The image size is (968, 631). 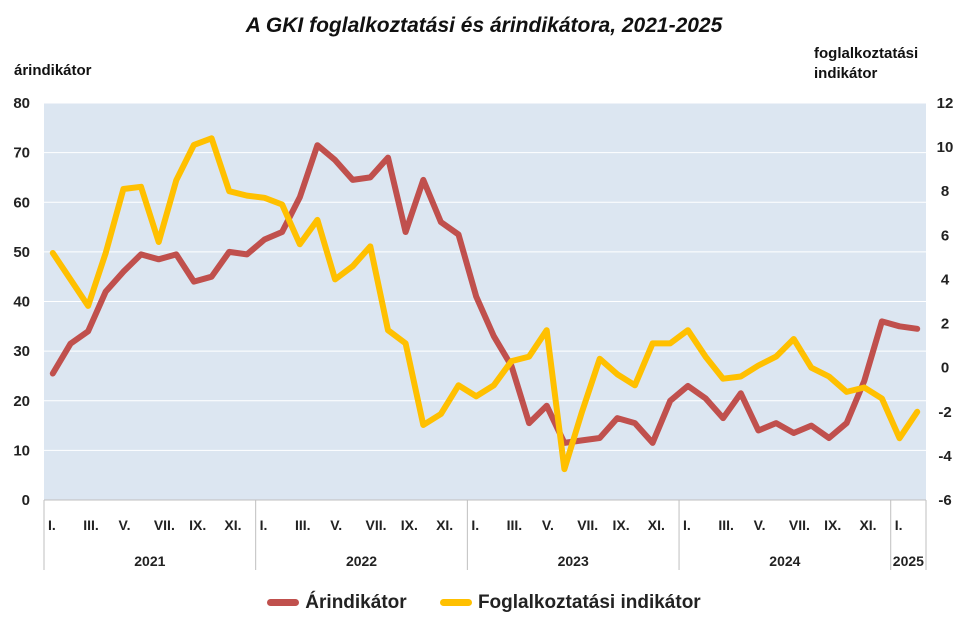 What do you see at coordinates (356, 602) in the screenshot?
I see `legend-label-price: Árindikátor` at bounding box center [356, 602].